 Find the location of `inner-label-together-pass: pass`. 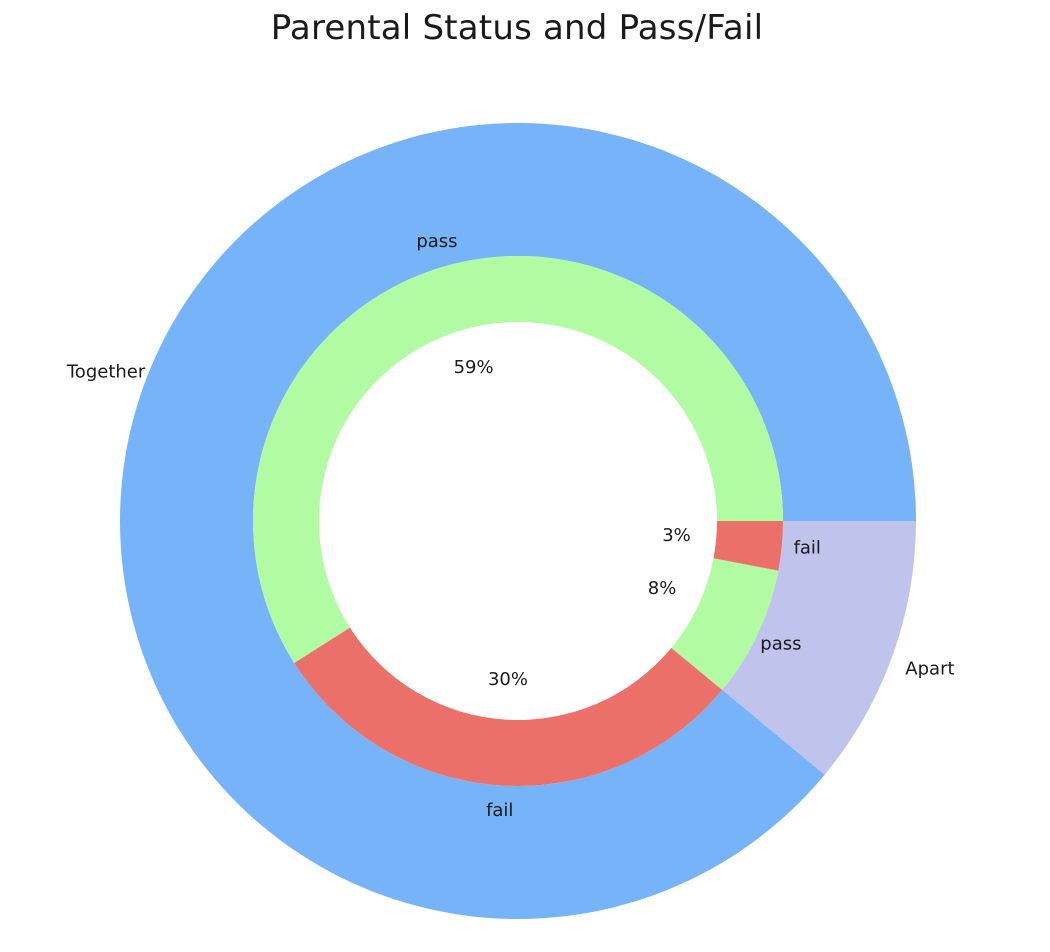

inner-label-together-pass: pass is located at coordinates (436, 241).